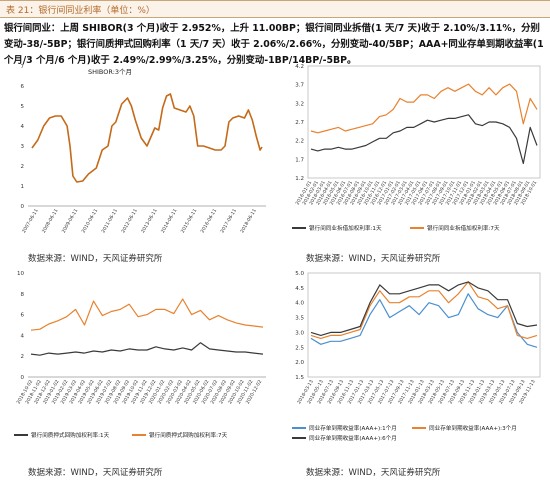 This screenshot has height=485, width=550. Describe the element at coordinates (109, 221) in the screenshot. I see `x-tick-label: 2011-06-11` at that location.